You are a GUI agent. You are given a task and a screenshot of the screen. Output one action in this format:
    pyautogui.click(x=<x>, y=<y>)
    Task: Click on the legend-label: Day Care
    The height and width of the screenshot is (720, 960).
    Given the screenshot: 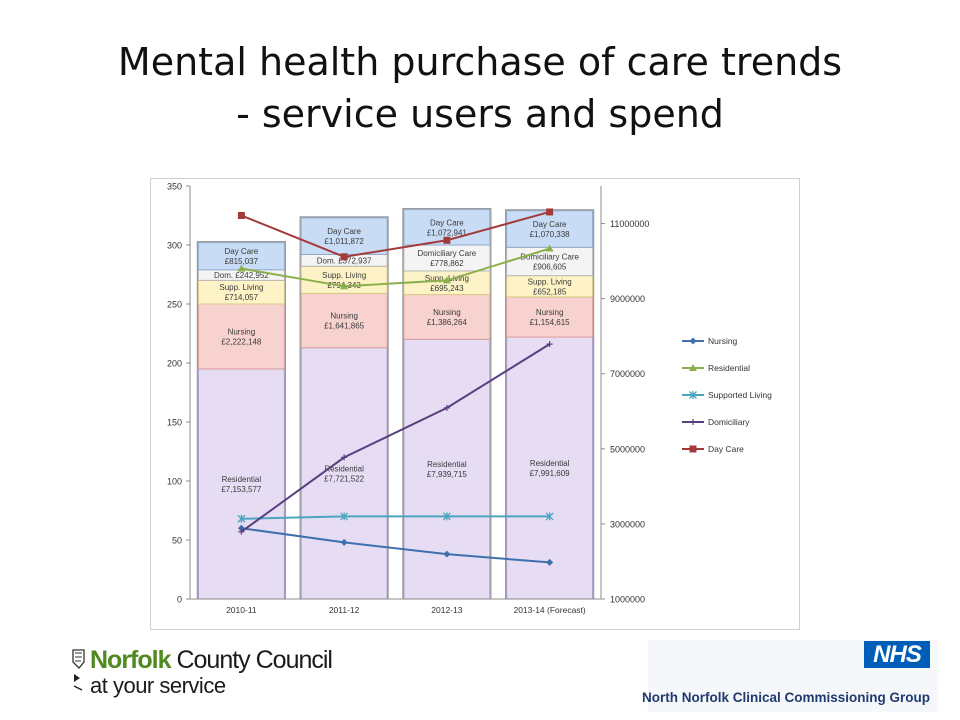 What is the action you would take?
    pyautogui.click(x=726, y=449)
    